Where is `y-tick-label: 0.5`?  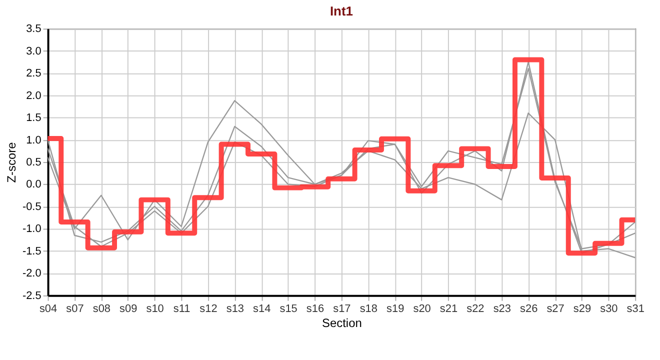
y-tick-label: 0.5 is located at coordinates (34, 162).